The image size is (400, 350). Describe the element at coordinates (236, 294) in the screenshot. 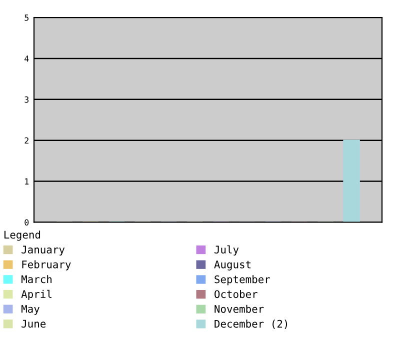

I see `legend-label: October` at that location.